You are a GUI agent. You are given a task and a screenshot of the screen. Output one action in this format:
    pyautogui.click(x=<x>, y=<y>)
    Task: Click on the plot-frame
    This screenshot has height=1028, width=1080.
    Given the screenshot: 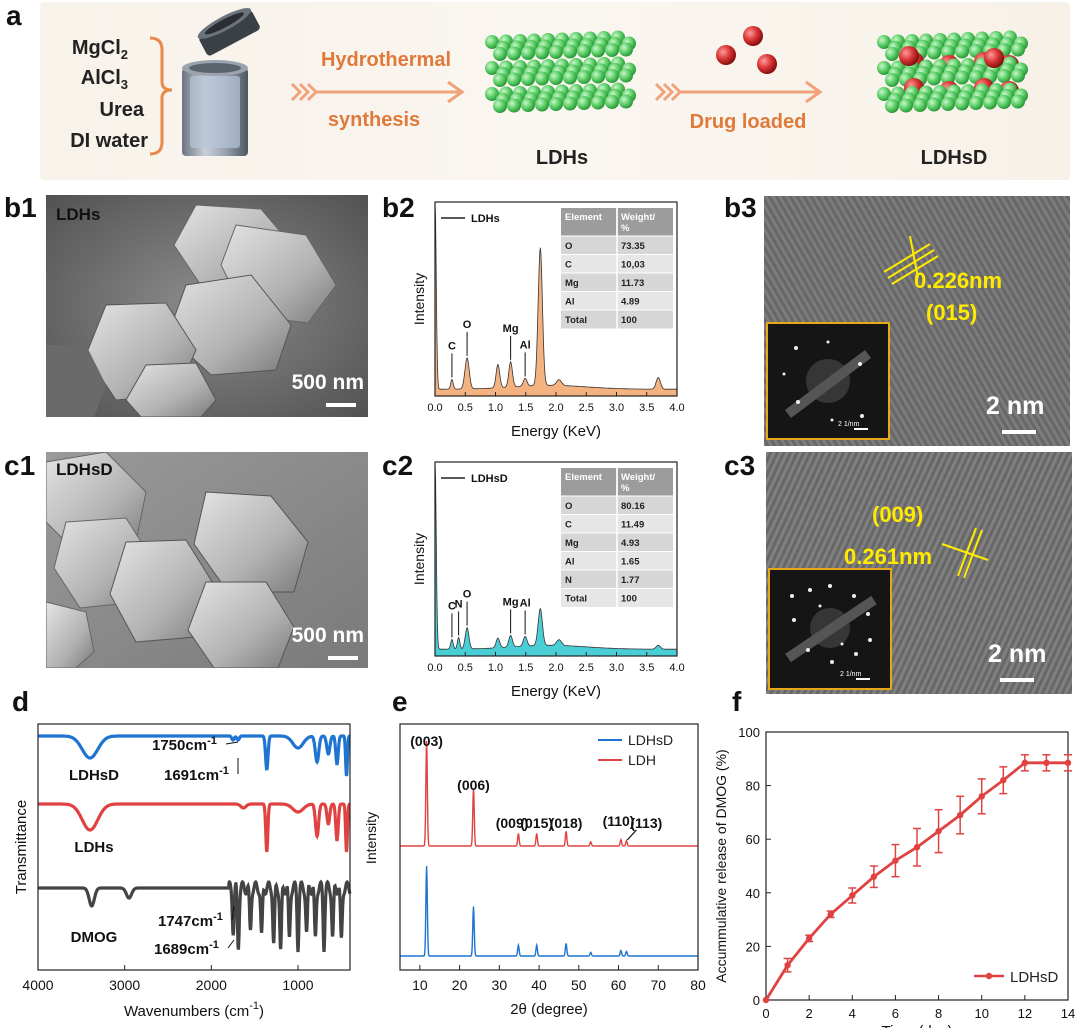 What is the action you would take?
    pyautogui.click(x=917, y=866)
    